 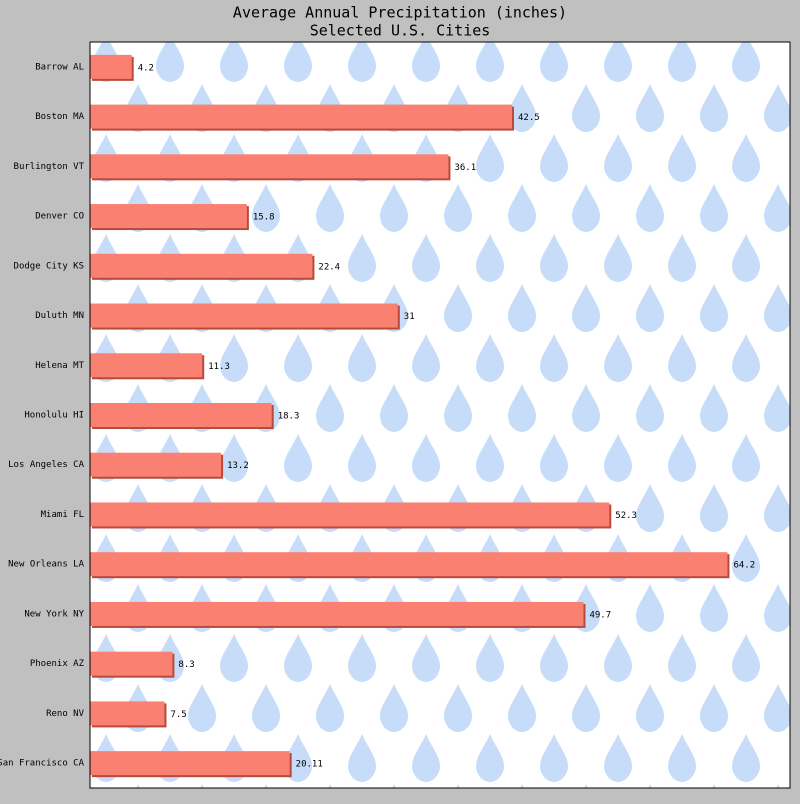 I want to click on y-tick-label: Dodge City KS, so click(x=49, y=266).